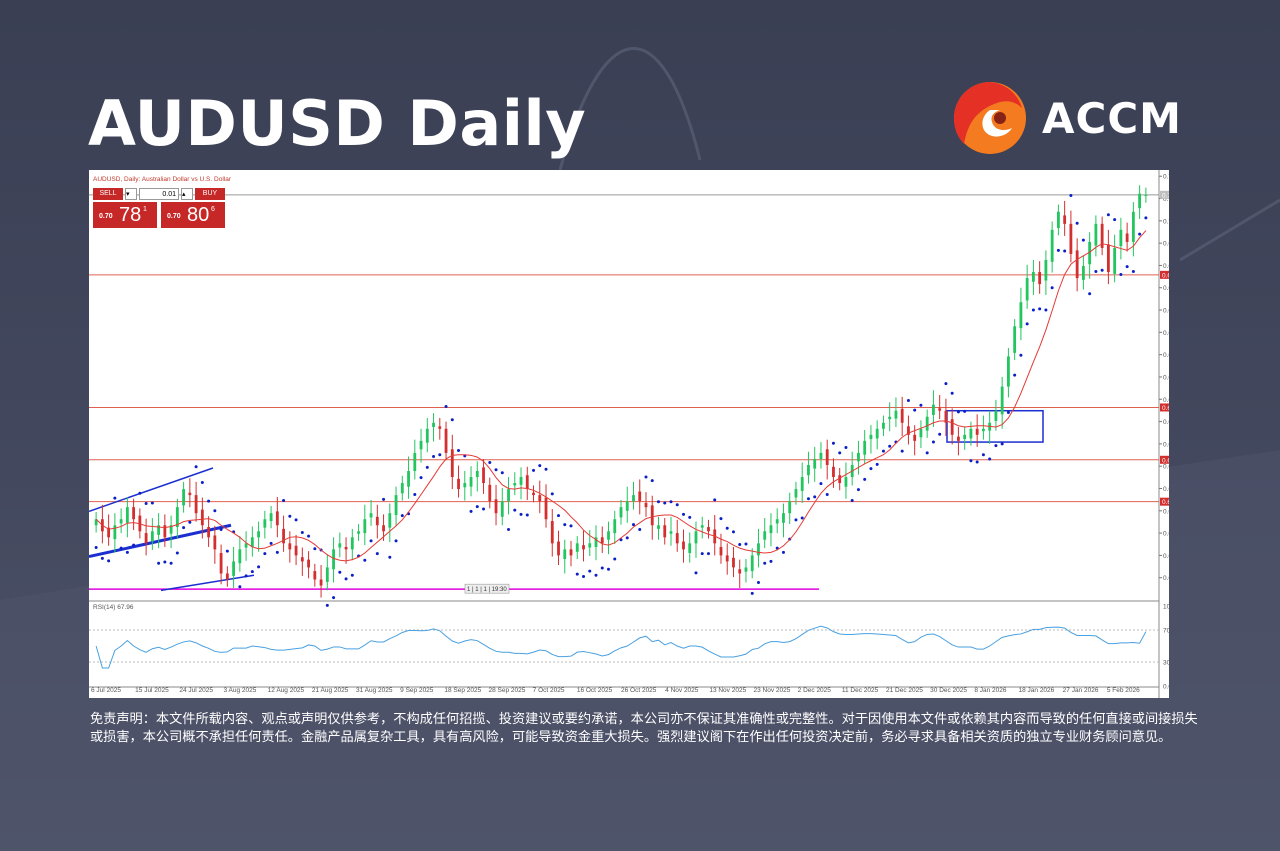 The width and height of the screenshot is (1280, 851). I want to click on price-tick-label: 0.66280, so click(1166, 467).